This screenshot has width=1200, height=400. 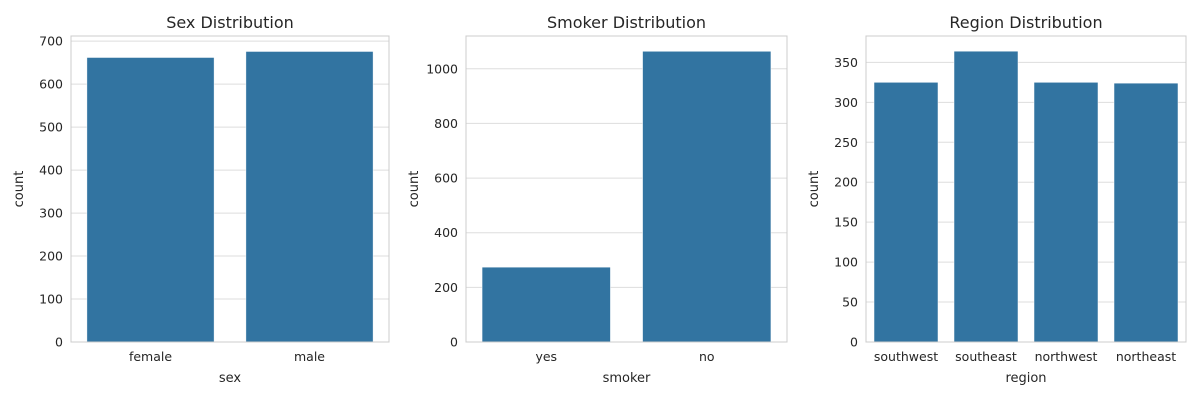 What do you see at coordinates (846, 142) in the screenshot?
I see `y-tick-label: 250` at bounding box center [846, 142].